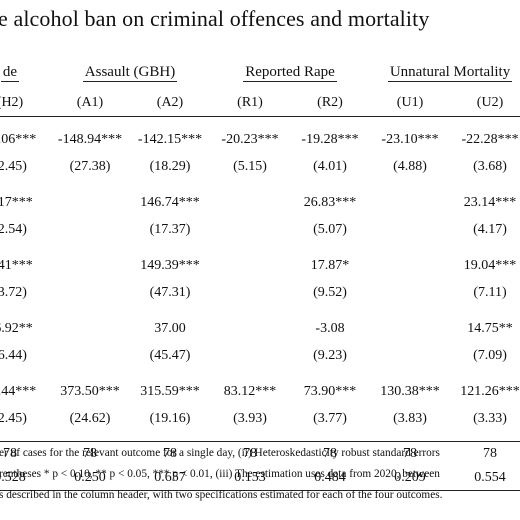  I want to click on specification-header-row: (H2) (A1) (A2) (R1) (R2) (U1) (U2), so click(260, 103).